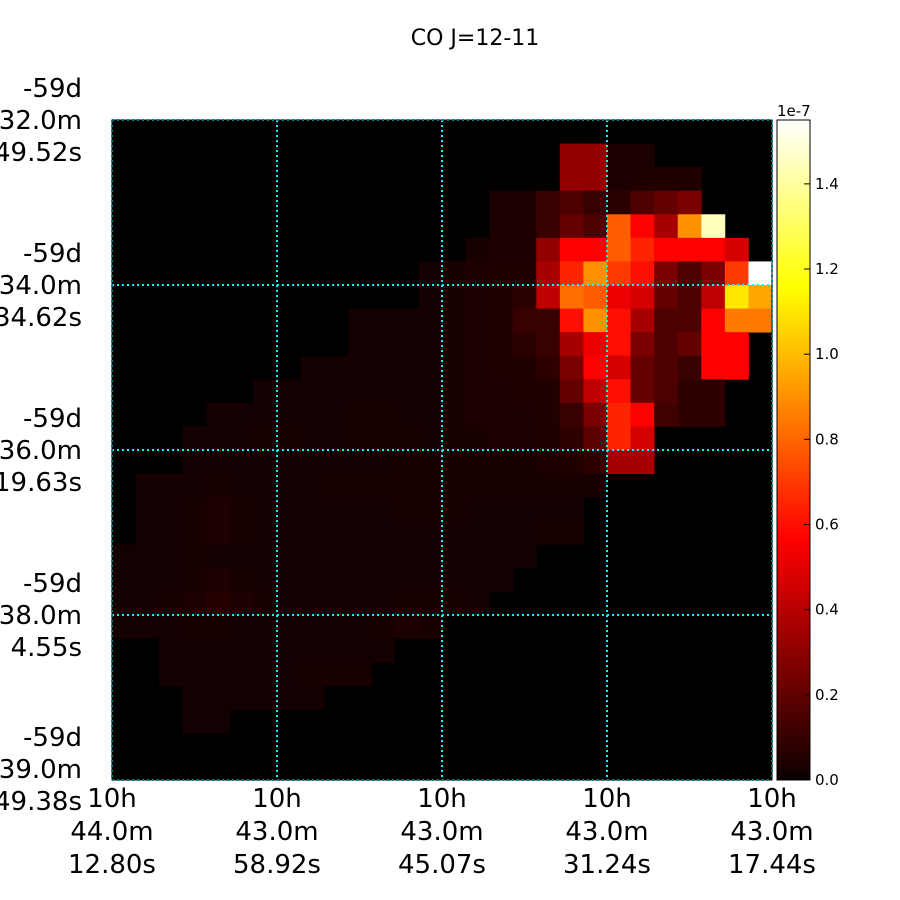 This screenshot has height=900, width=900. I want to click on chart-title: CO J=12-11, so click(475, 38).